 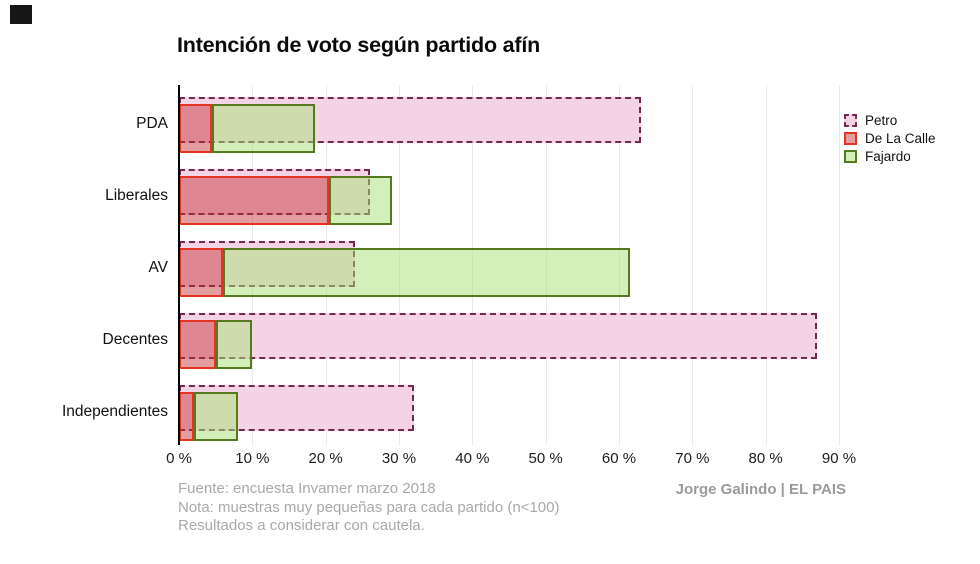 What do you see at coordinates (850, 138) in the screenshot?
I see `legend-swatch-de-la-calle` at bounding box center [850, 138].